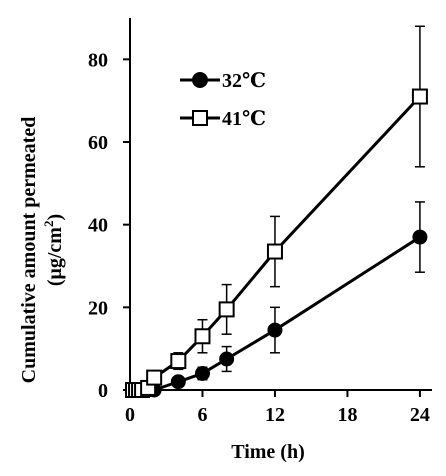 This screenshot has width=446, height=476. I want to click on x-tick-label: 24, so click(420, 415).